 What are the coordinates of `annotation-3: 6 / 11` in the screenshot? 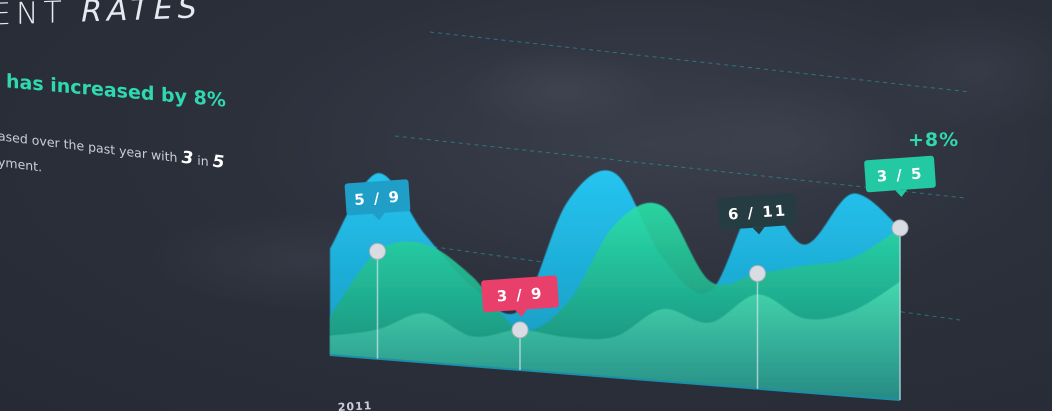 It's located at (757, 290).